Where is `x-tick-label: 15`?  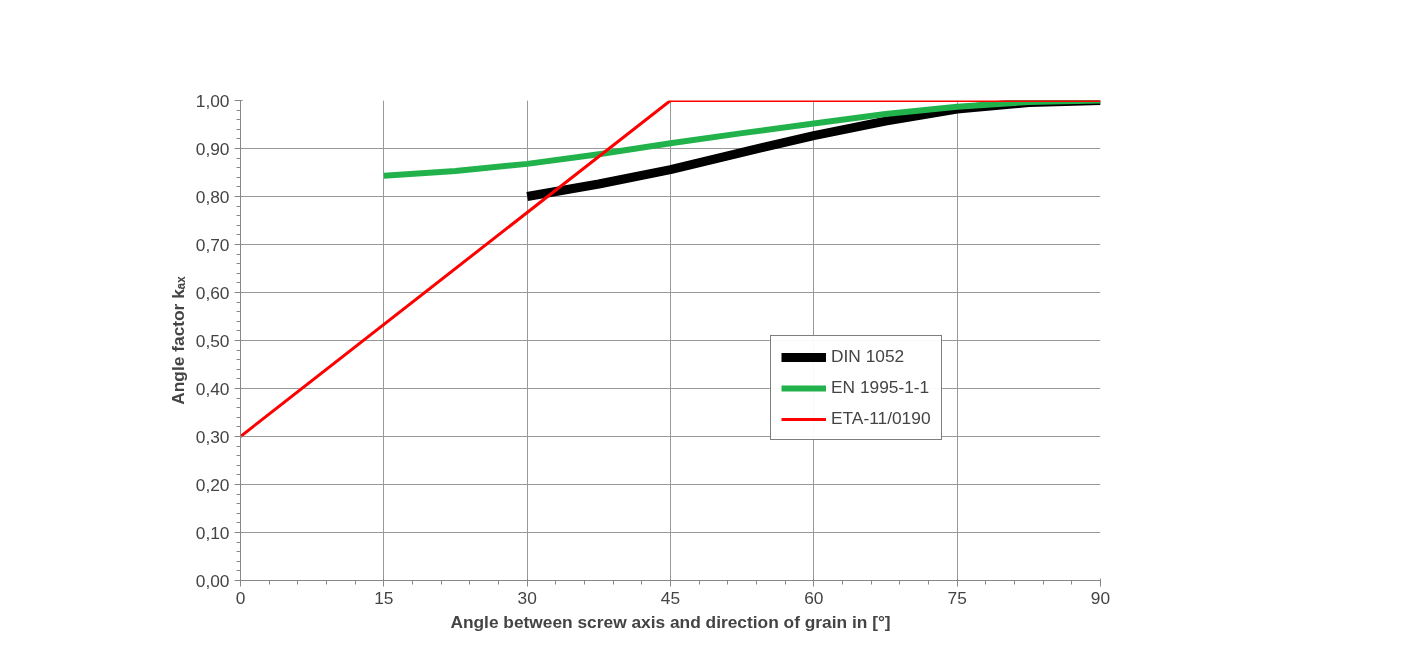 x-tick-label: 15 is located at coordinates (384, 597).